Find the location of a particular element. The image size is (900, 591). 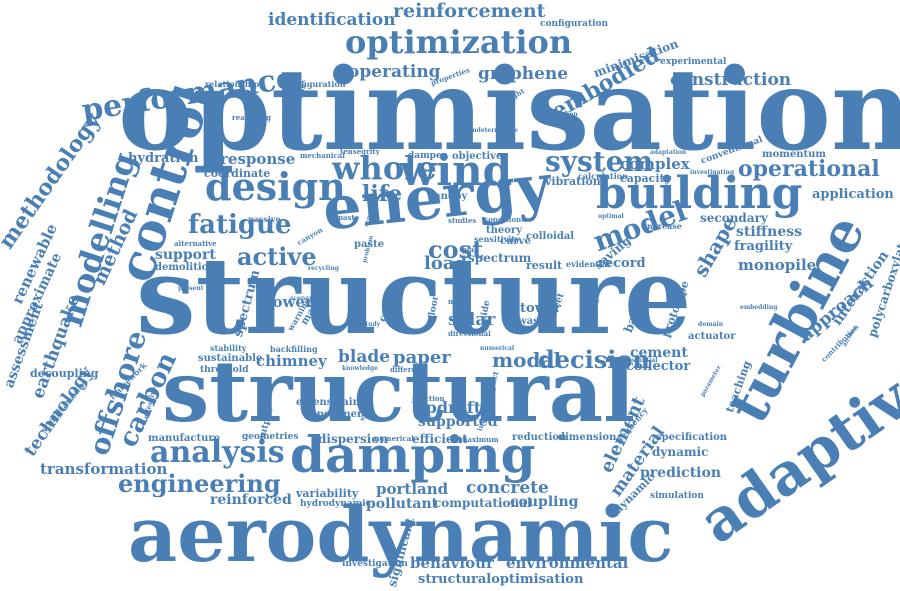

word-secondary: secondary is located at coordinates (734, 218).